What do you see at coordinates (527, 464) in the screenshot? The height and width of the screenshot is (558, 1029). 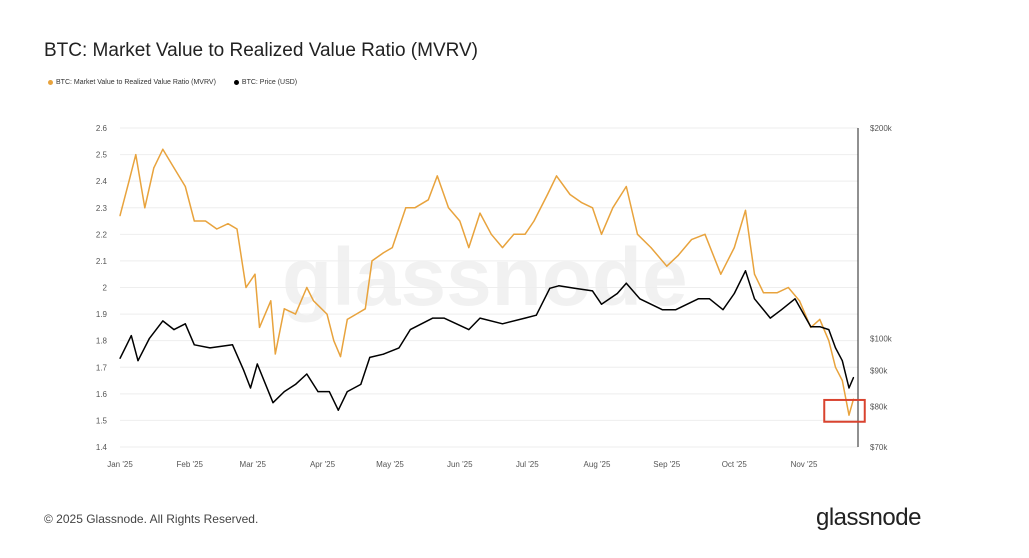 I see `x-tick-label: Jul '25` at bounding box center [527, 464].